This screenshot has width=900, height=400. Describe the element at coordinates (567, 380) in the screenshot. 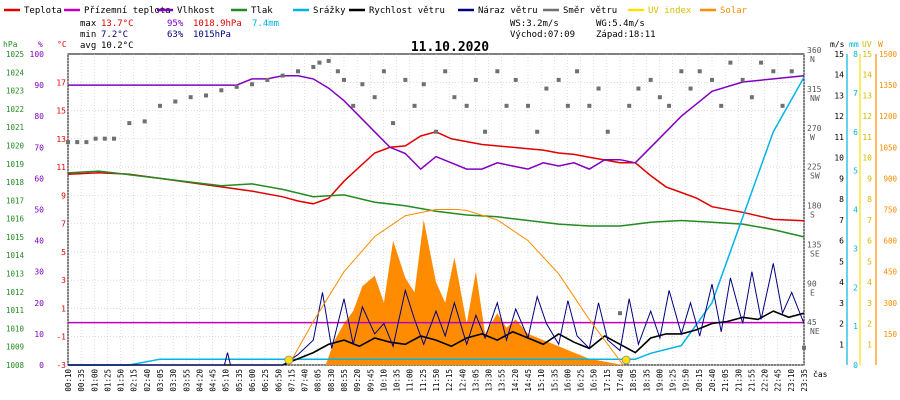

I see `x-tick-label: 16:00` at that location.